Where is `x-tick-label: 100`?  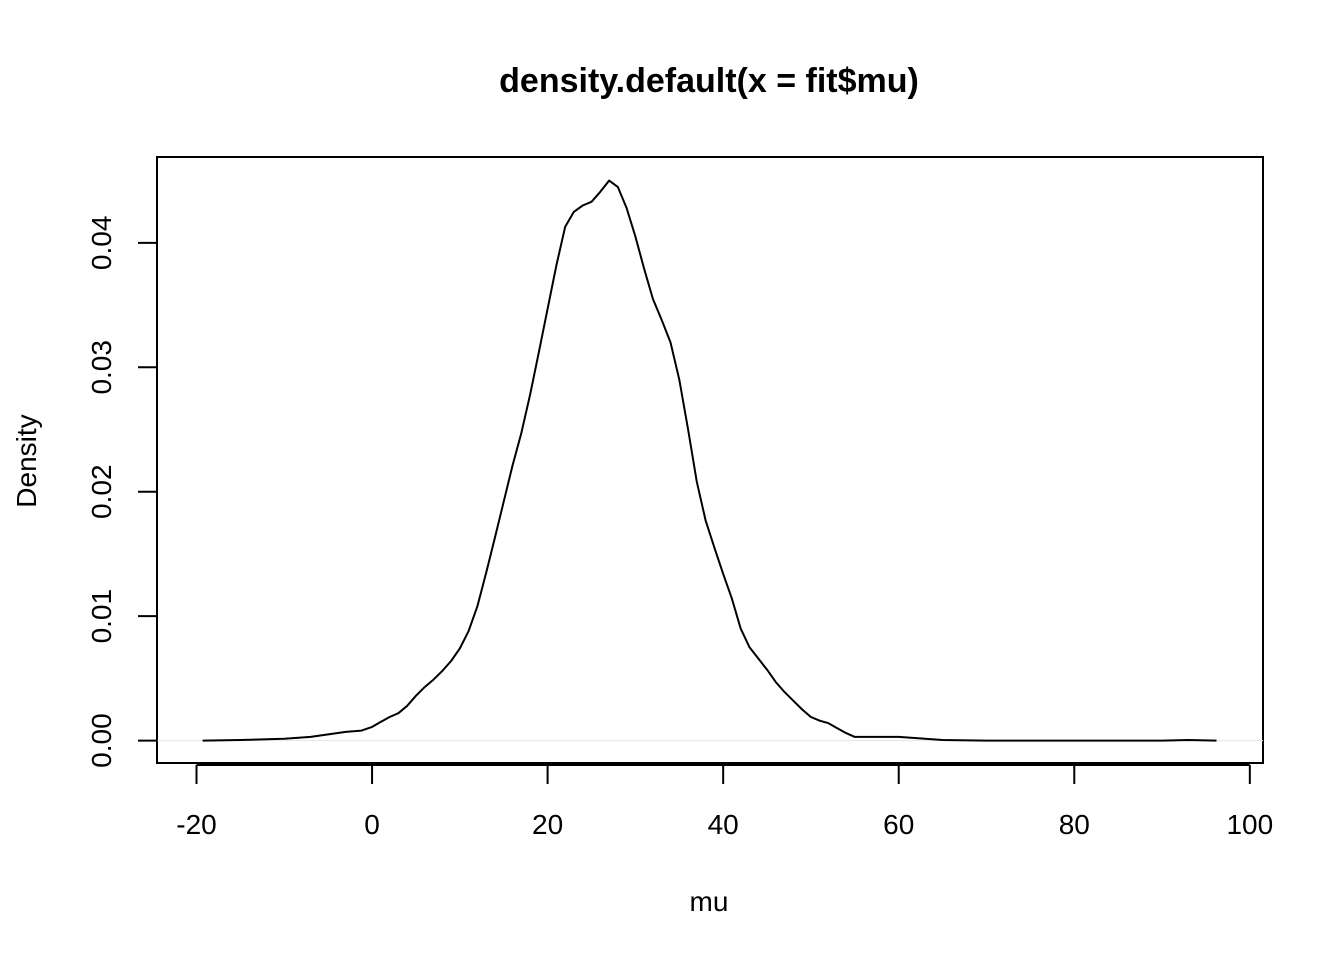 x-tick-label: 100 is located at coordinates (1249, 824).